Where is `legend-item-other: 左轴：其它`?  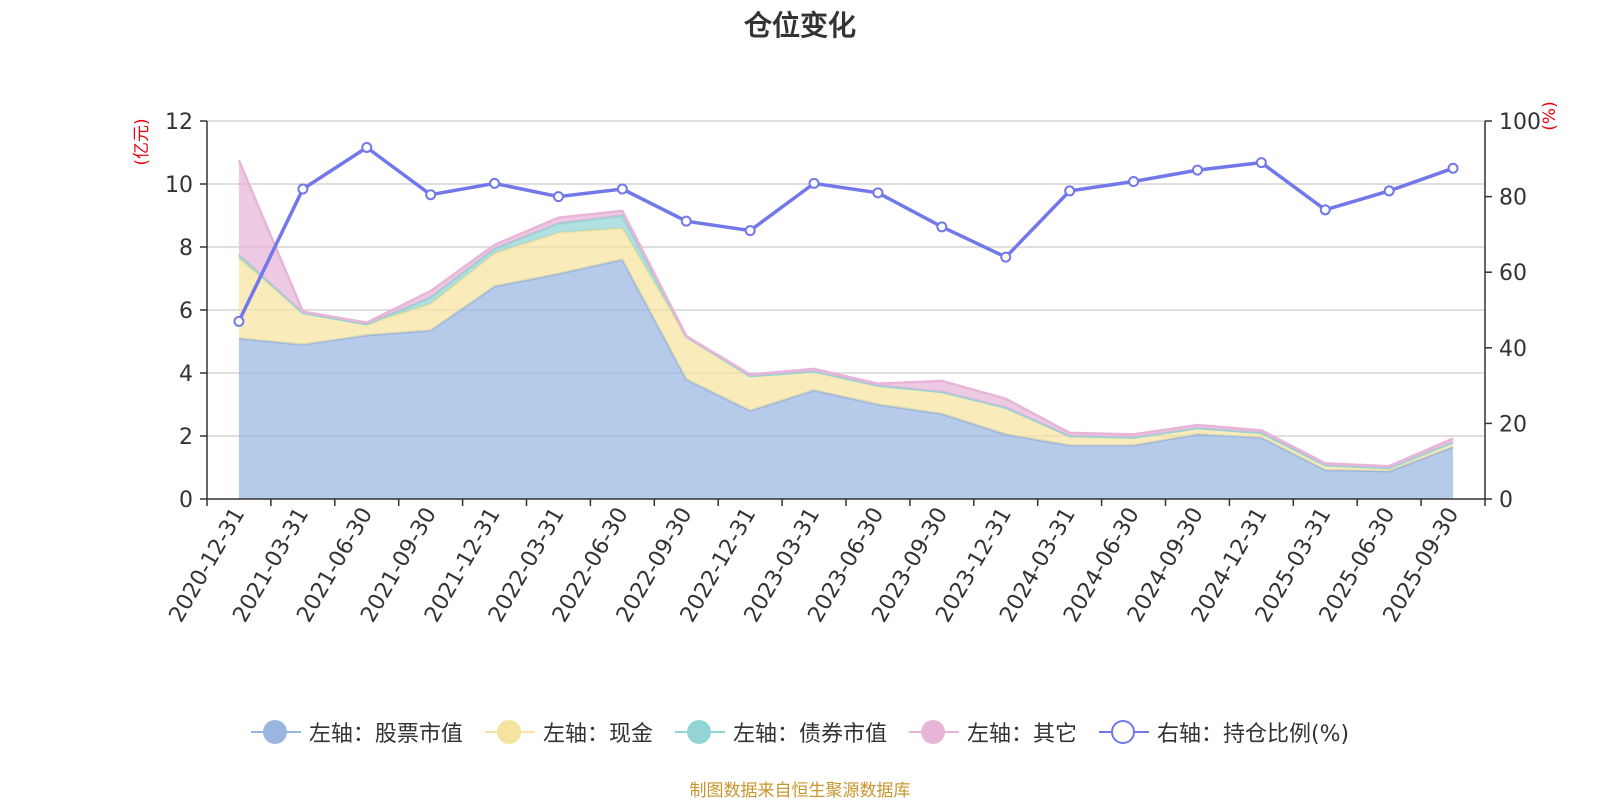 legend-item-other: 左轴：其它 is located at coordinates (992, 732).